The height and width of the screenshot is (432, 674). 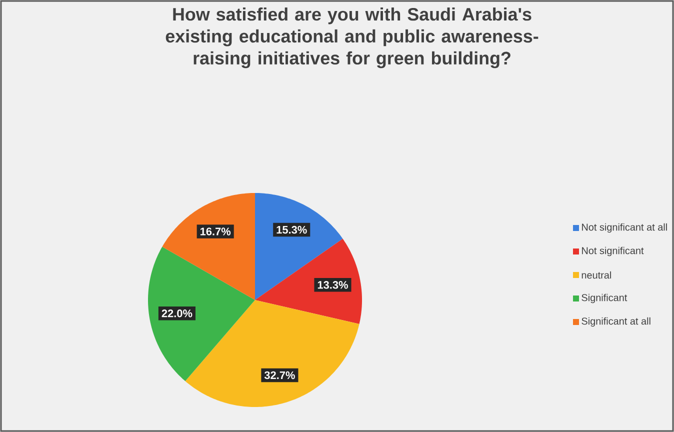 I want to click on data-label: 16.7%, so click(x=215, y=232).